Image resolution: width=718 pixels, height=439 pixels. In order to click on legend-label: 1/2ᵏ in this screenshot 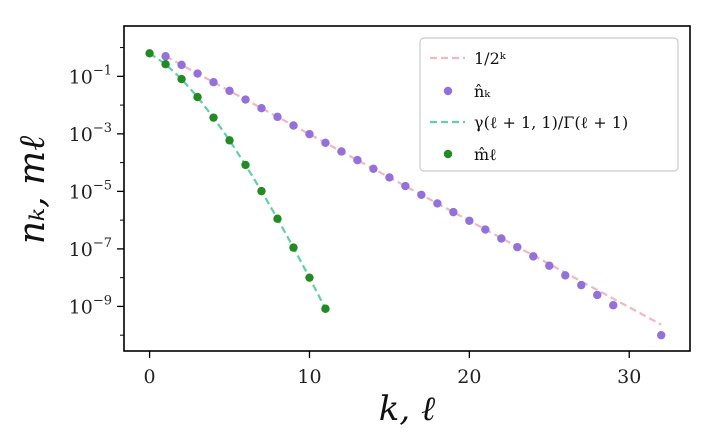, I will do `click(490, 58)`.